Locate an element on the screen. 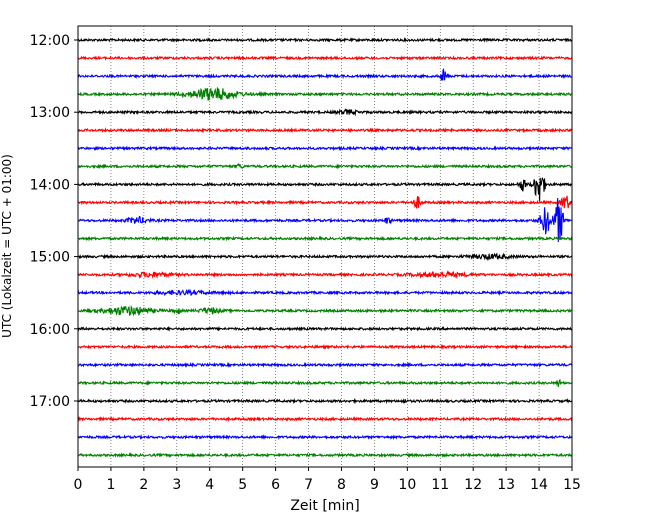 The width and height of the screenshot is (650, 520). x-tick-label: 10 is located at coordinates (407, 485).